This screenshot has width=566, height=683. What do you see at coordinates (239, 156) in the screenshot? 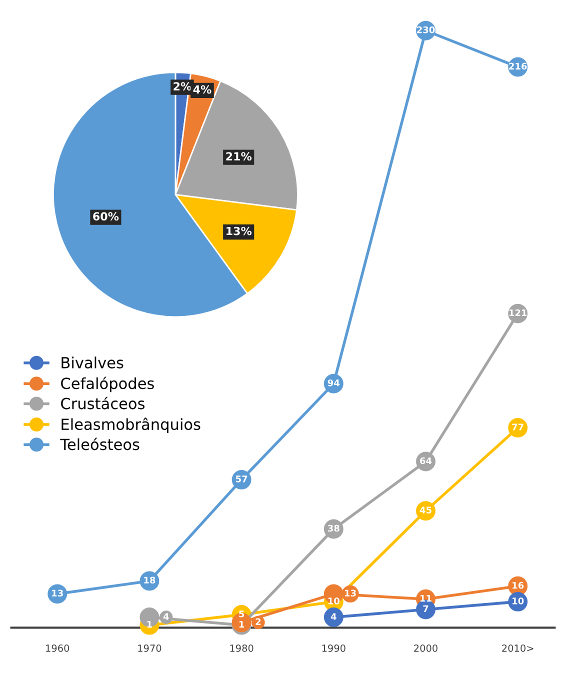
I see `data-label: 21%` at bounding box center [239, 156].